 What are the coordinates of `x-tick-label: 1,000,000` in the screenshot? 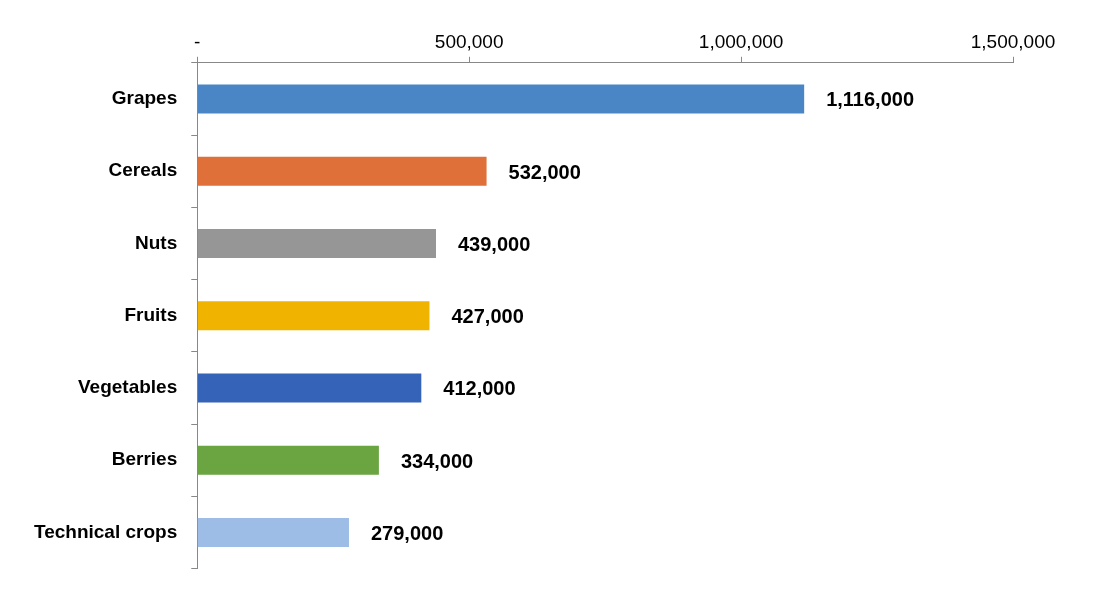 It's located at (741, 41).